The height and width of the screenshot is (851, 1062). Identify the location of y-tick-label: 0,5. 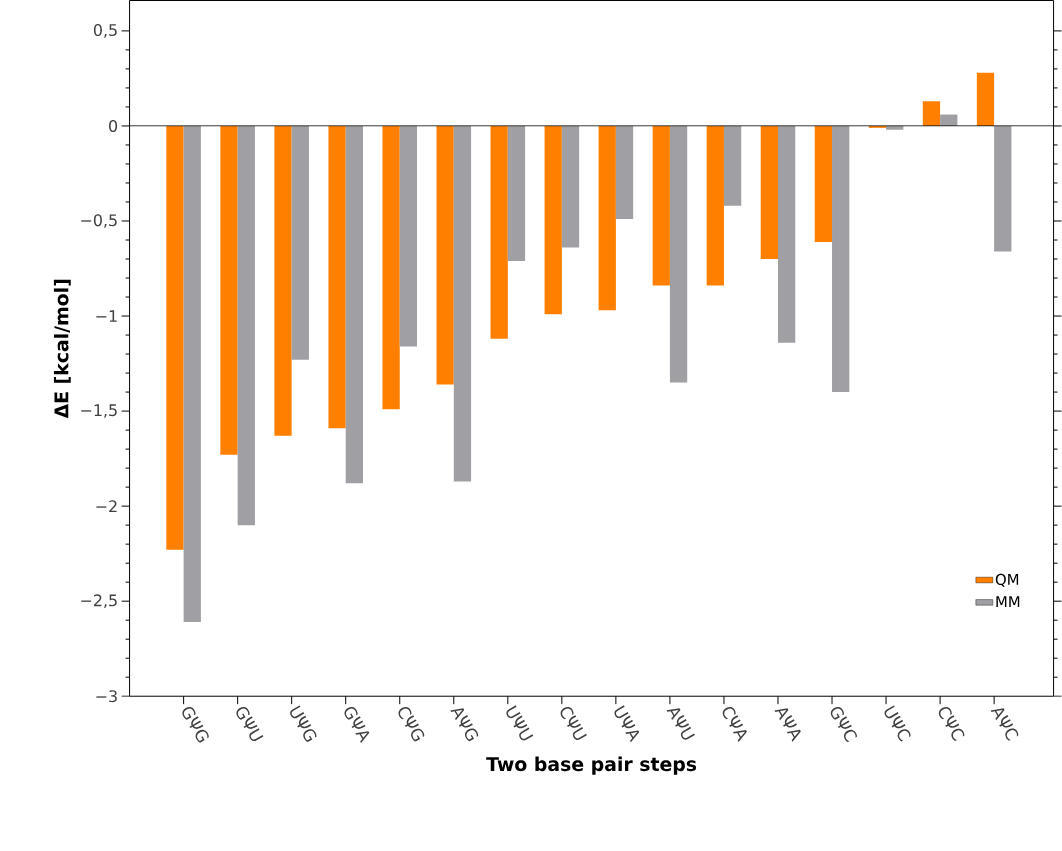
(105, 31).